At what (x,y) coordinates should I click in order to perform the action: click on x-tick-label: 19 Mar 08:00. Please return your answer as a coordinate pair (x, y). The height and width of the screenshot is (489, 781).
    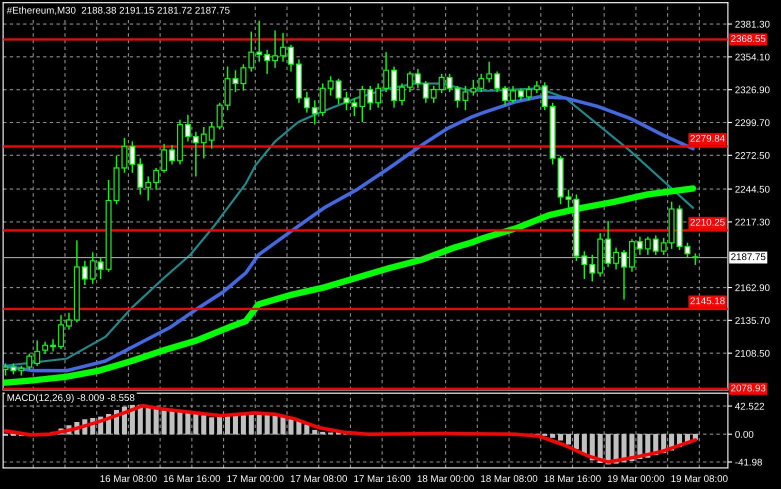
    Looking at the image, I should click on (699, 478).